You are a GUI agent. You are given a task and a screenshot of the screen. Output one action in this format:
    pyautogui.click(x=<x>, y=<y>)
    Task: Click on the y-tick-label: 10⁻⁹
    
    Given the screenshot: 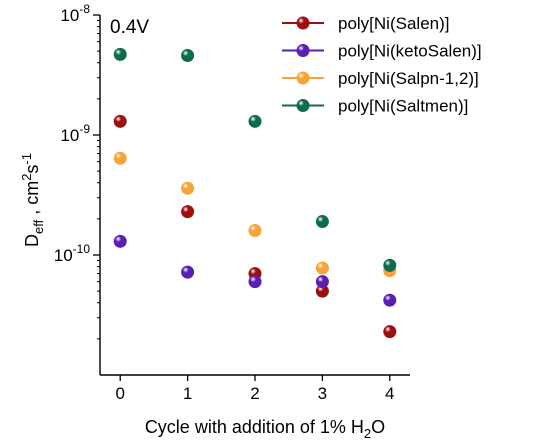 What is the action you would take?
    pyautogui.click(x=75, y=133)
    